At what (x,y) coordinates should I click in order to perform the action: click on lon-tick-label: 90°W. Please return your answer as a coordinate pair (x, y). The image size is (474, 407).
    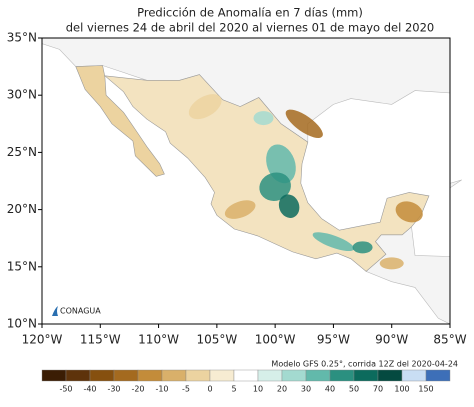
    Looking at the image, I should click on (391, 340).